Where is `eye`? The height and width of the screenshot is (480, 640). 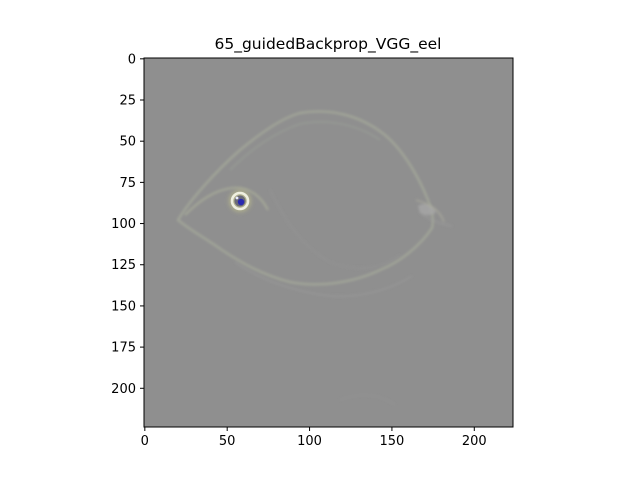 eye is located at coordinates (240, 201).